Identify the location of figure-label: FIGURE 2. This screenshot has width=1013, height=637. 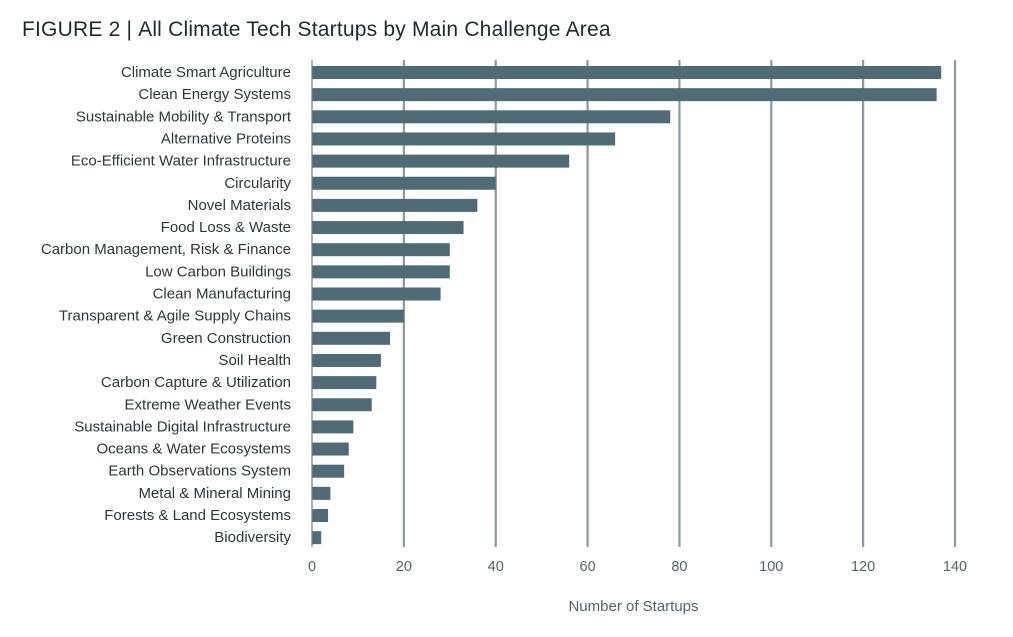
(71, 29).